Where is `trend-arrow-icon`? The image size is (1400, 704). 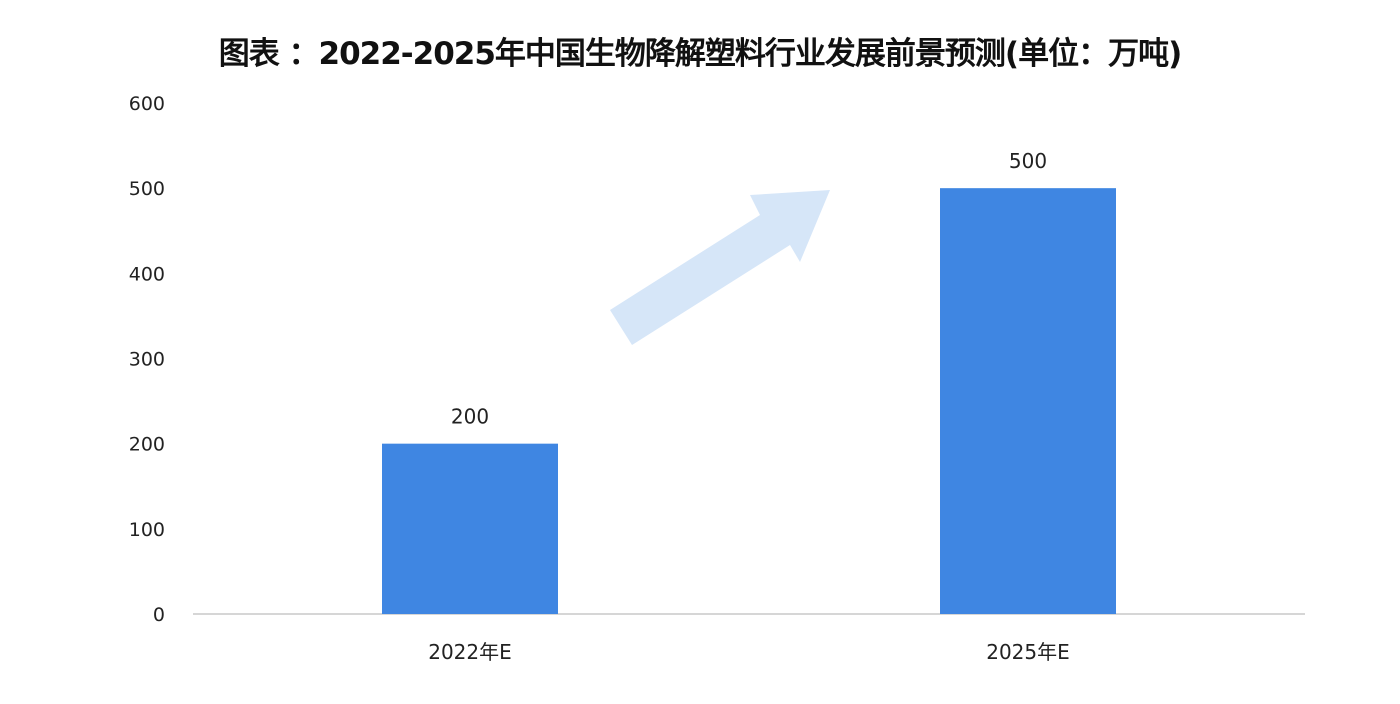
trend-arrow-icon is located at coordinates (720, 267).